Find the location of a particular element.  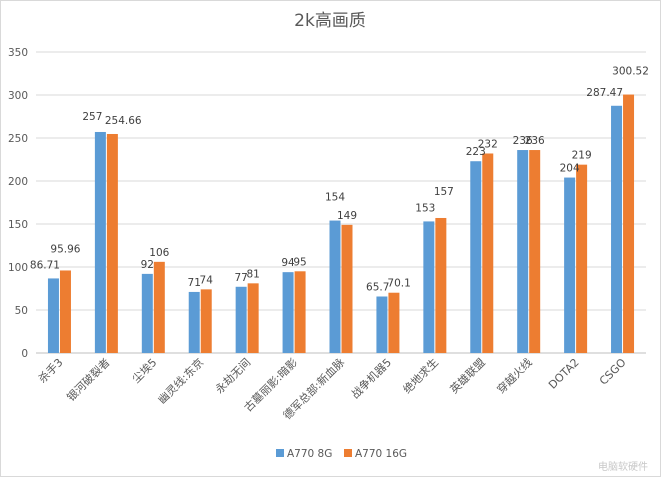

y-tick-label: 0 is located at coordinates (24, 354).